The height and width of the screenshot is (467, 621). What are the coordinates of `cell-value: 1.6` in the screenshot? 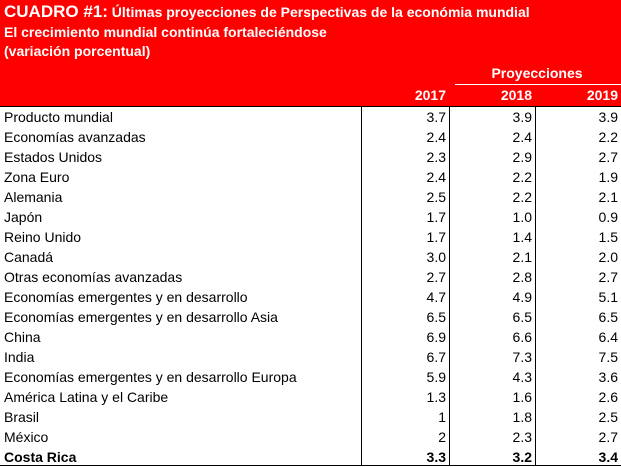 It's located at (522, 397).